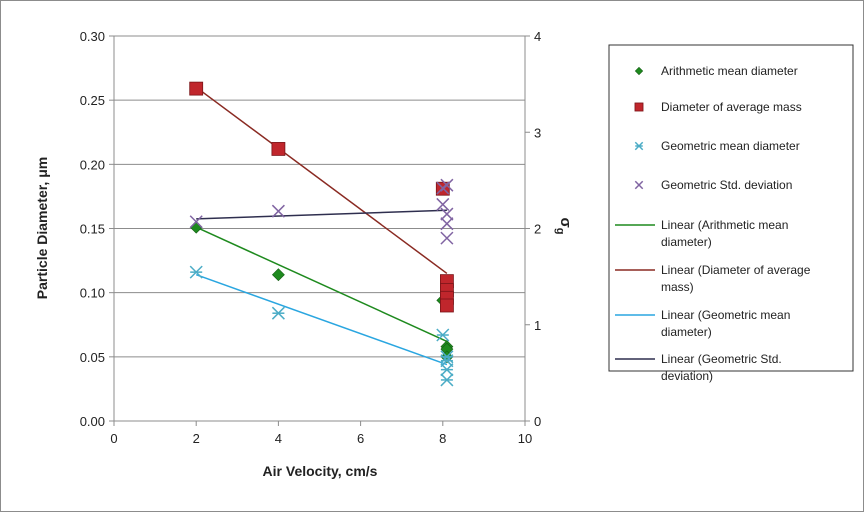 The height and width of the screenshot is (516, 864). I want to click on legend-label: deviation), so click(687, 376).